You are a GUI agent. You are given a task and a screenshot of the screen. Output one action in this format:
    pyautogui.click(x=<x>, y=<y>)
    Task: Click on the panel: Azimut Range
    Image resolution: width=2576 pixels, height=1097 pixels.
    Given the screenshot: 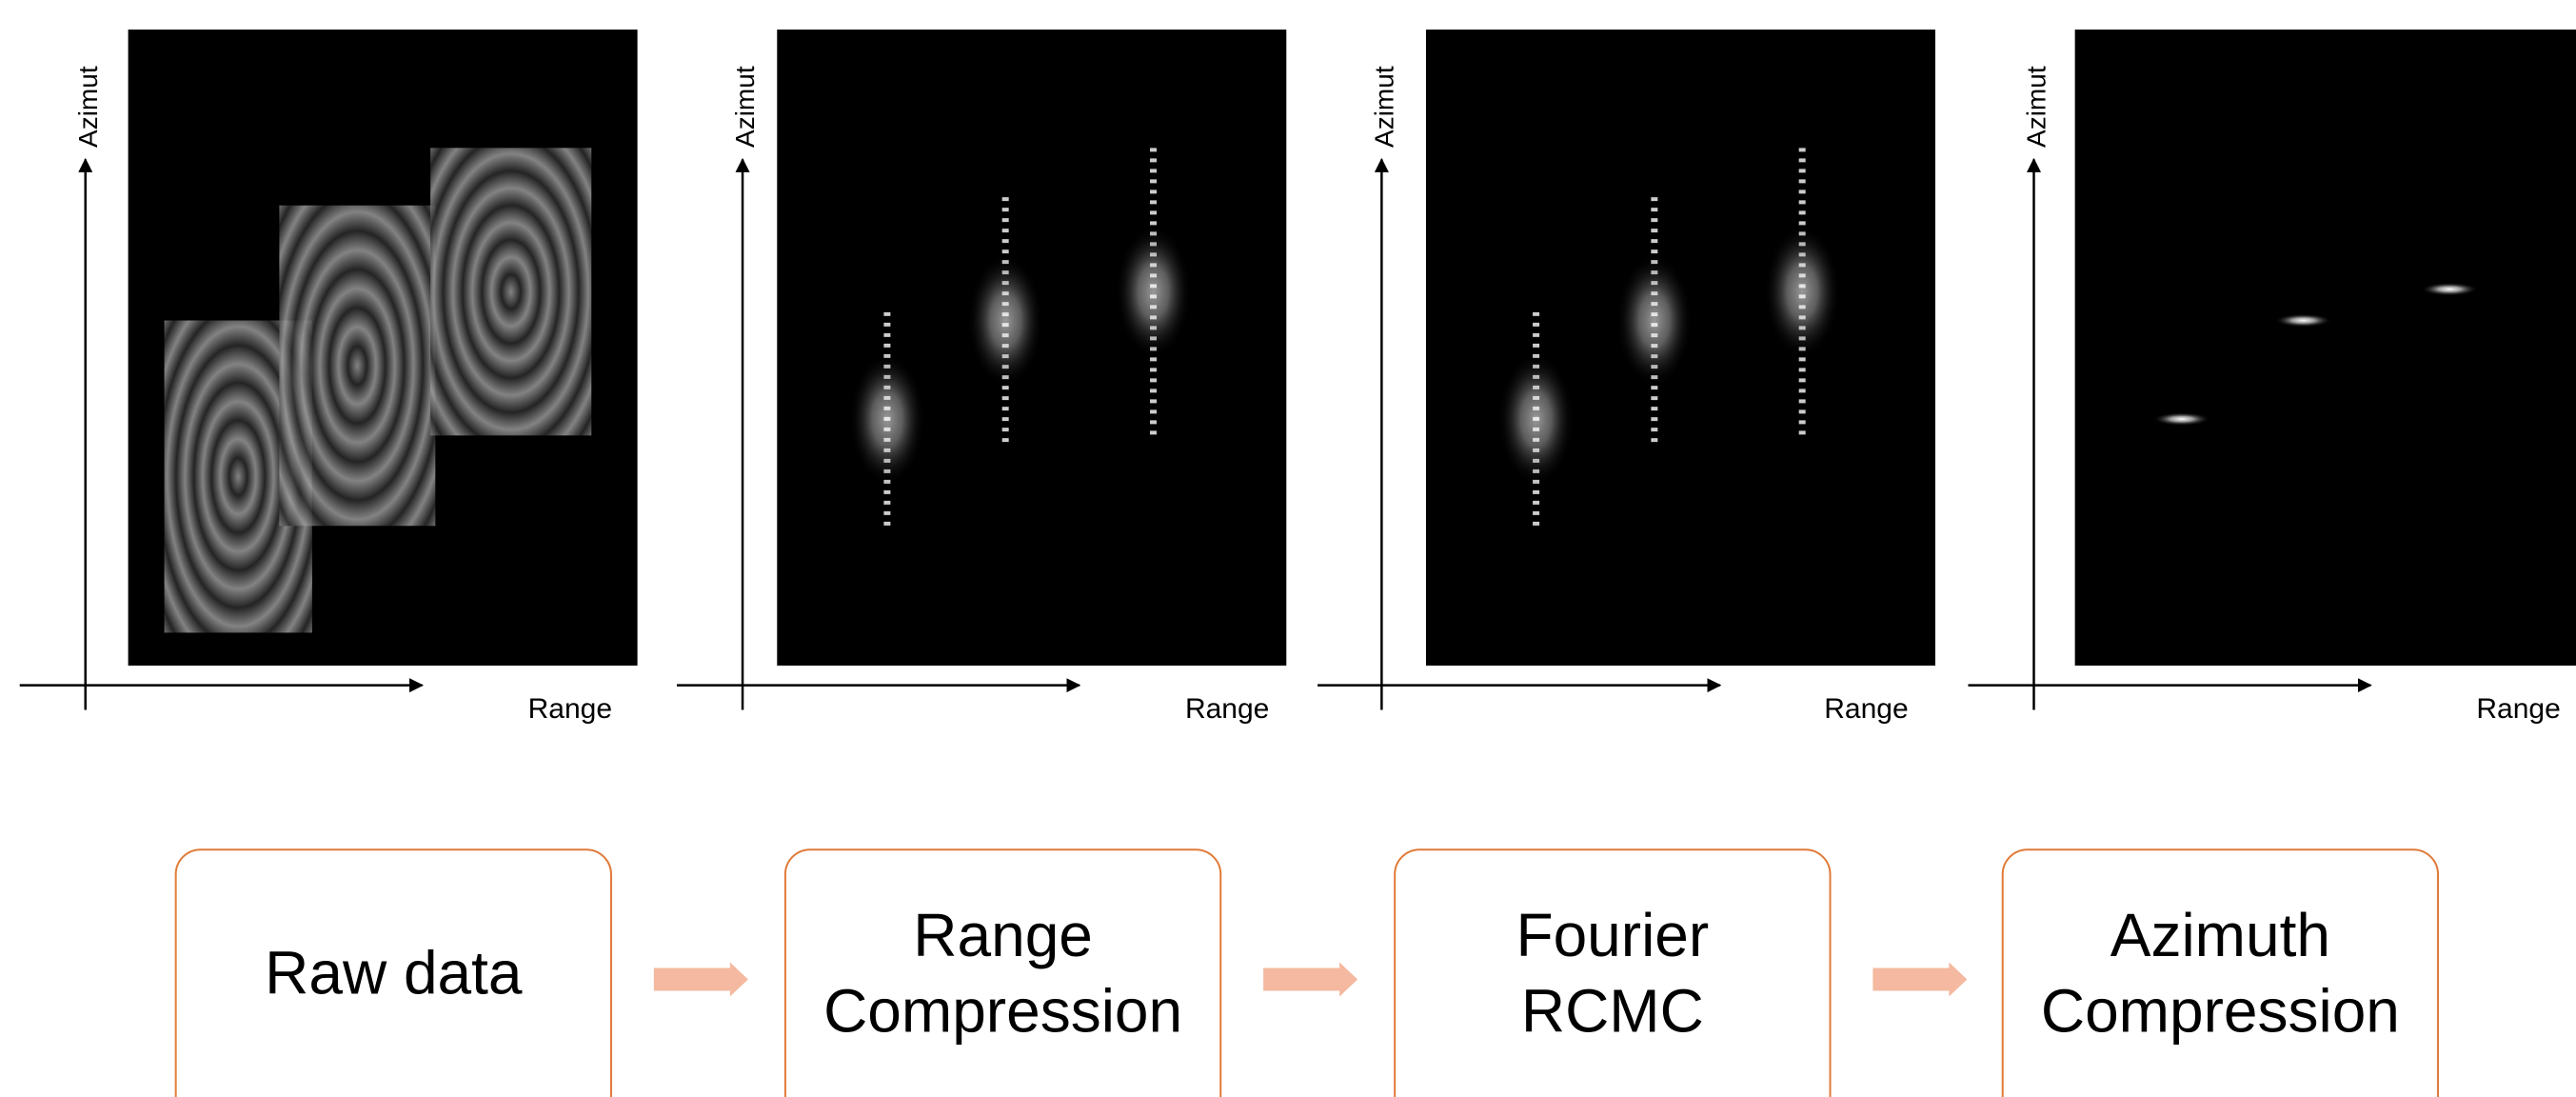 What is the action you would take?
    pyautogui.click(x=2272, y=377)
    